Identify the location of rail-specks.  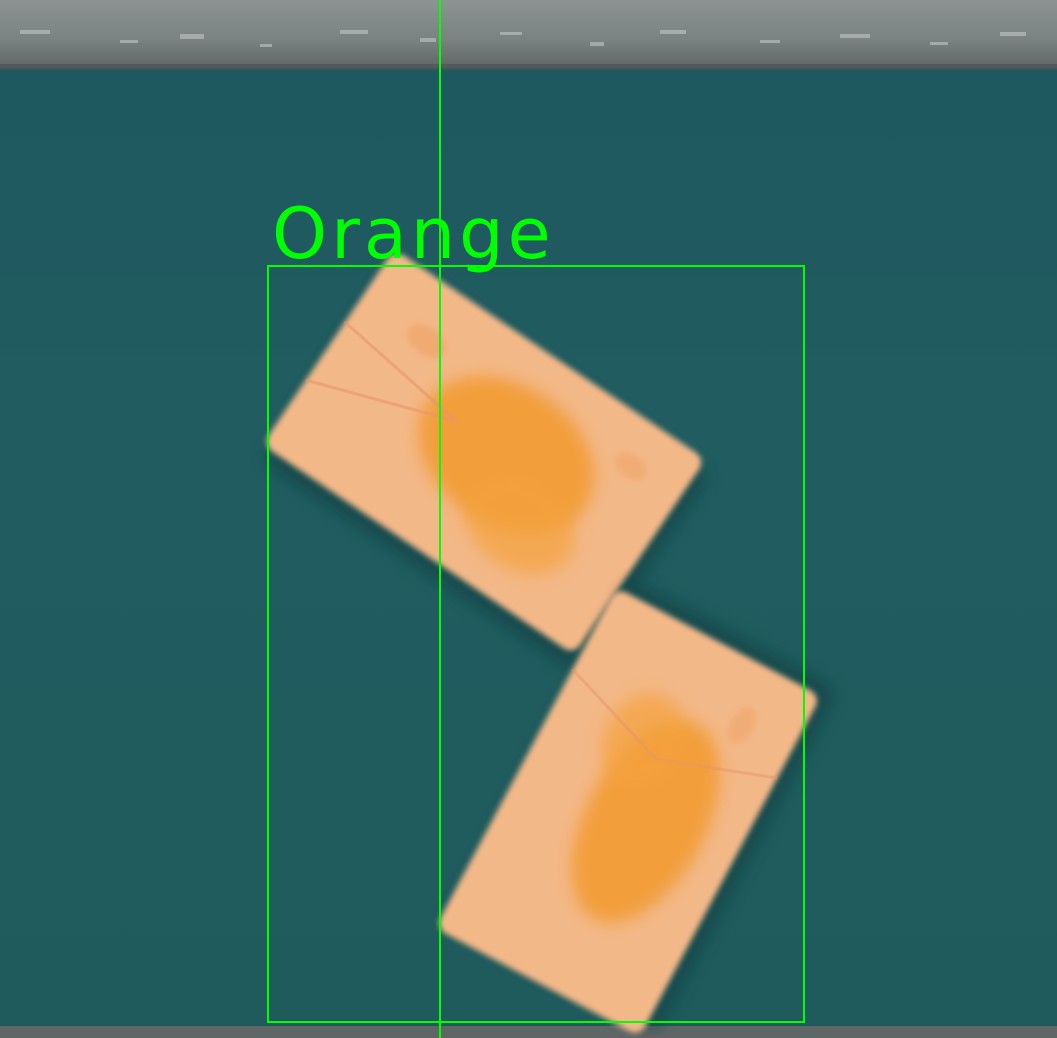
(523, 38).